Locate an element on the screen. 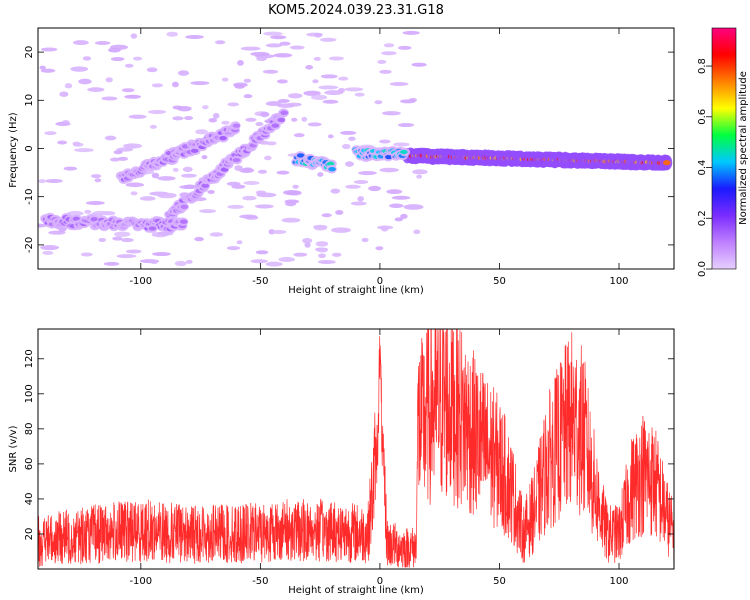  colorbar-tick-label: 0.4 is located at coordinates (702, 168).